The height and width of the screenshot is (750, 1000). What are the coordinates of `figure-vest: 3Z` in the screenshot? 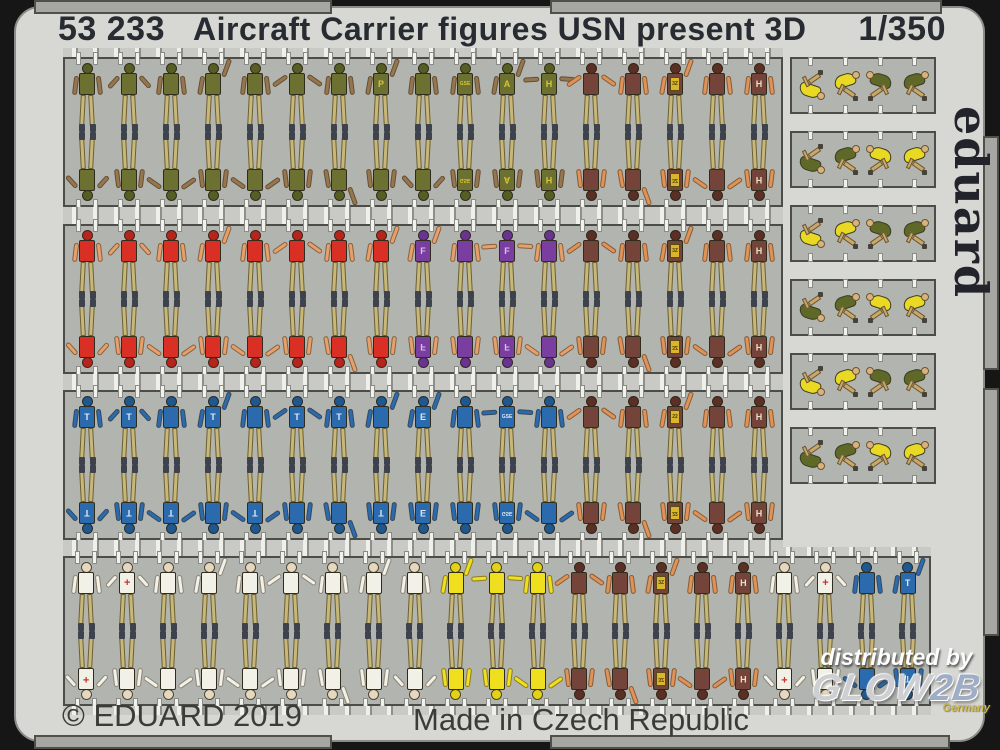 It's located at (675, 84).